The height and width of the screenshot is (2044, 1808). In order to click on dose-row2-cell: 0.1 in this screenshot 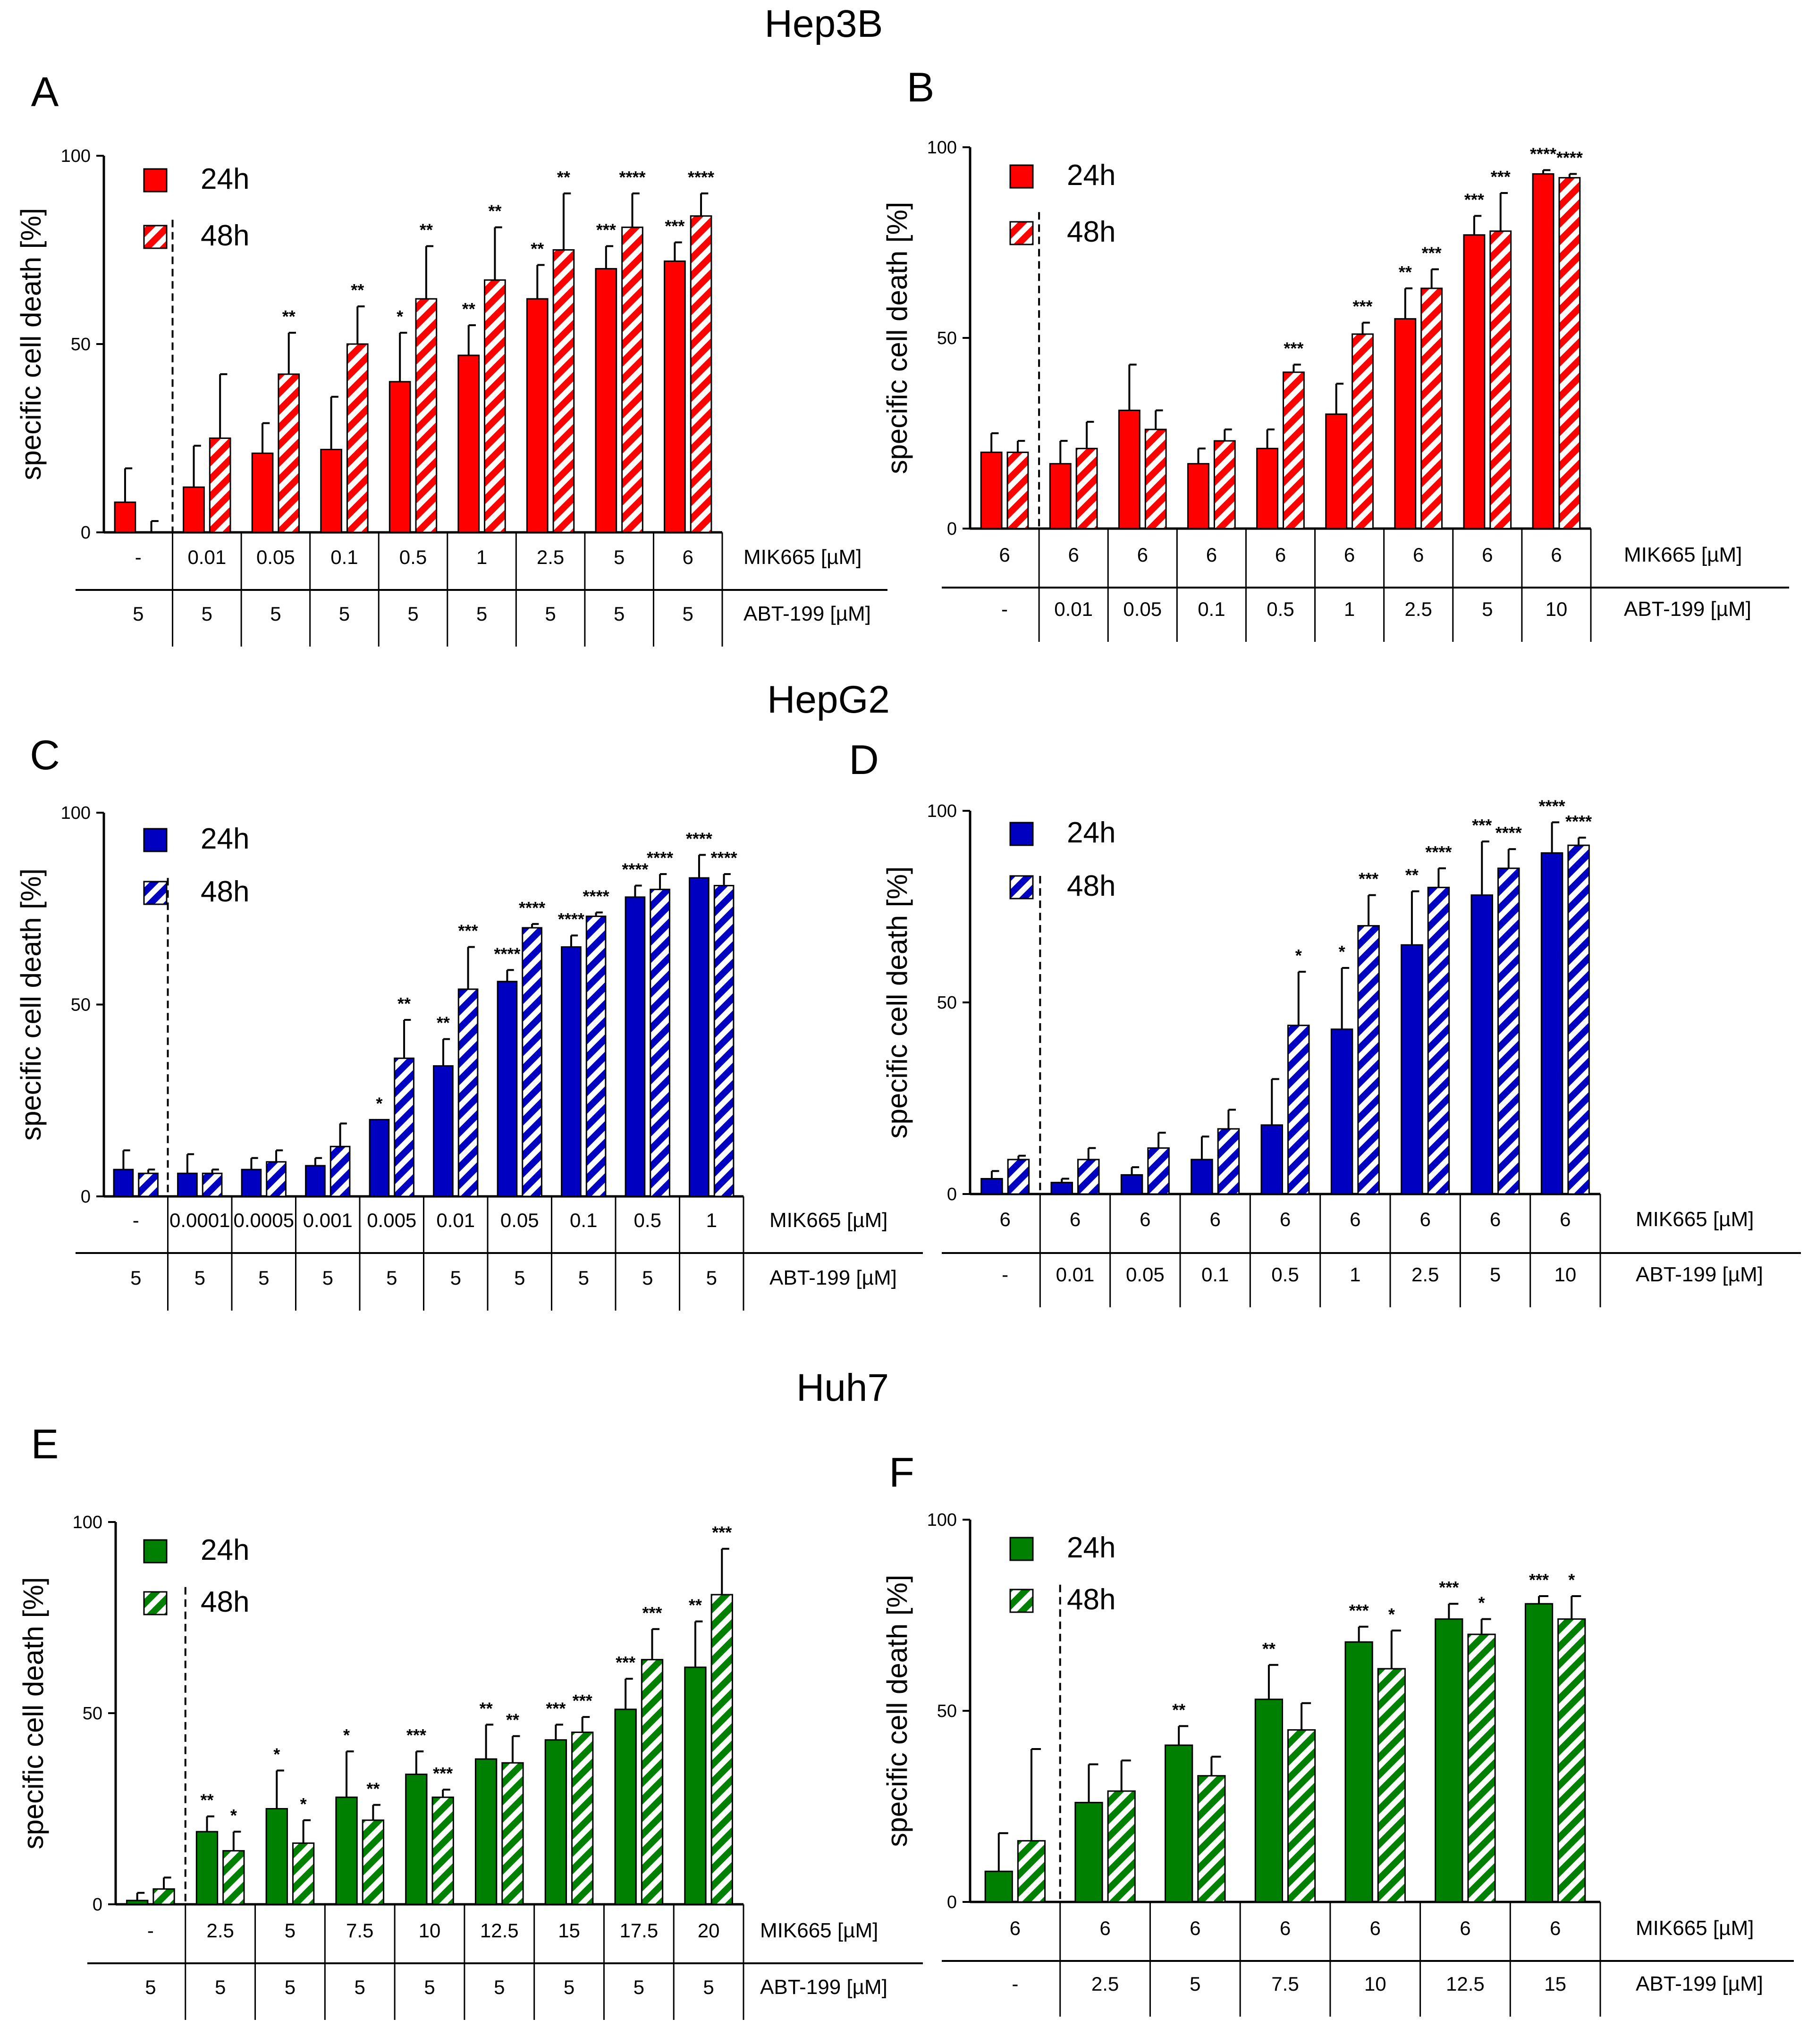, I will do `click(1215, 1274)`.